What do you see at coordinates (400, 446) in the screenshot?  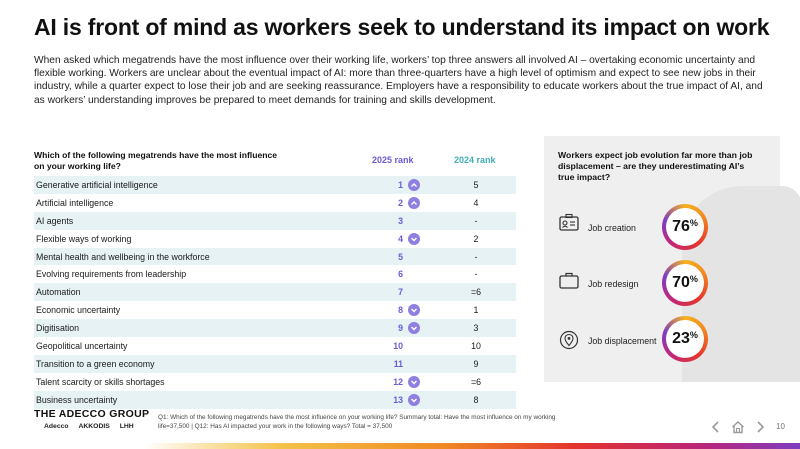 I see `gradient-bar` at bounding box center [400, 446].